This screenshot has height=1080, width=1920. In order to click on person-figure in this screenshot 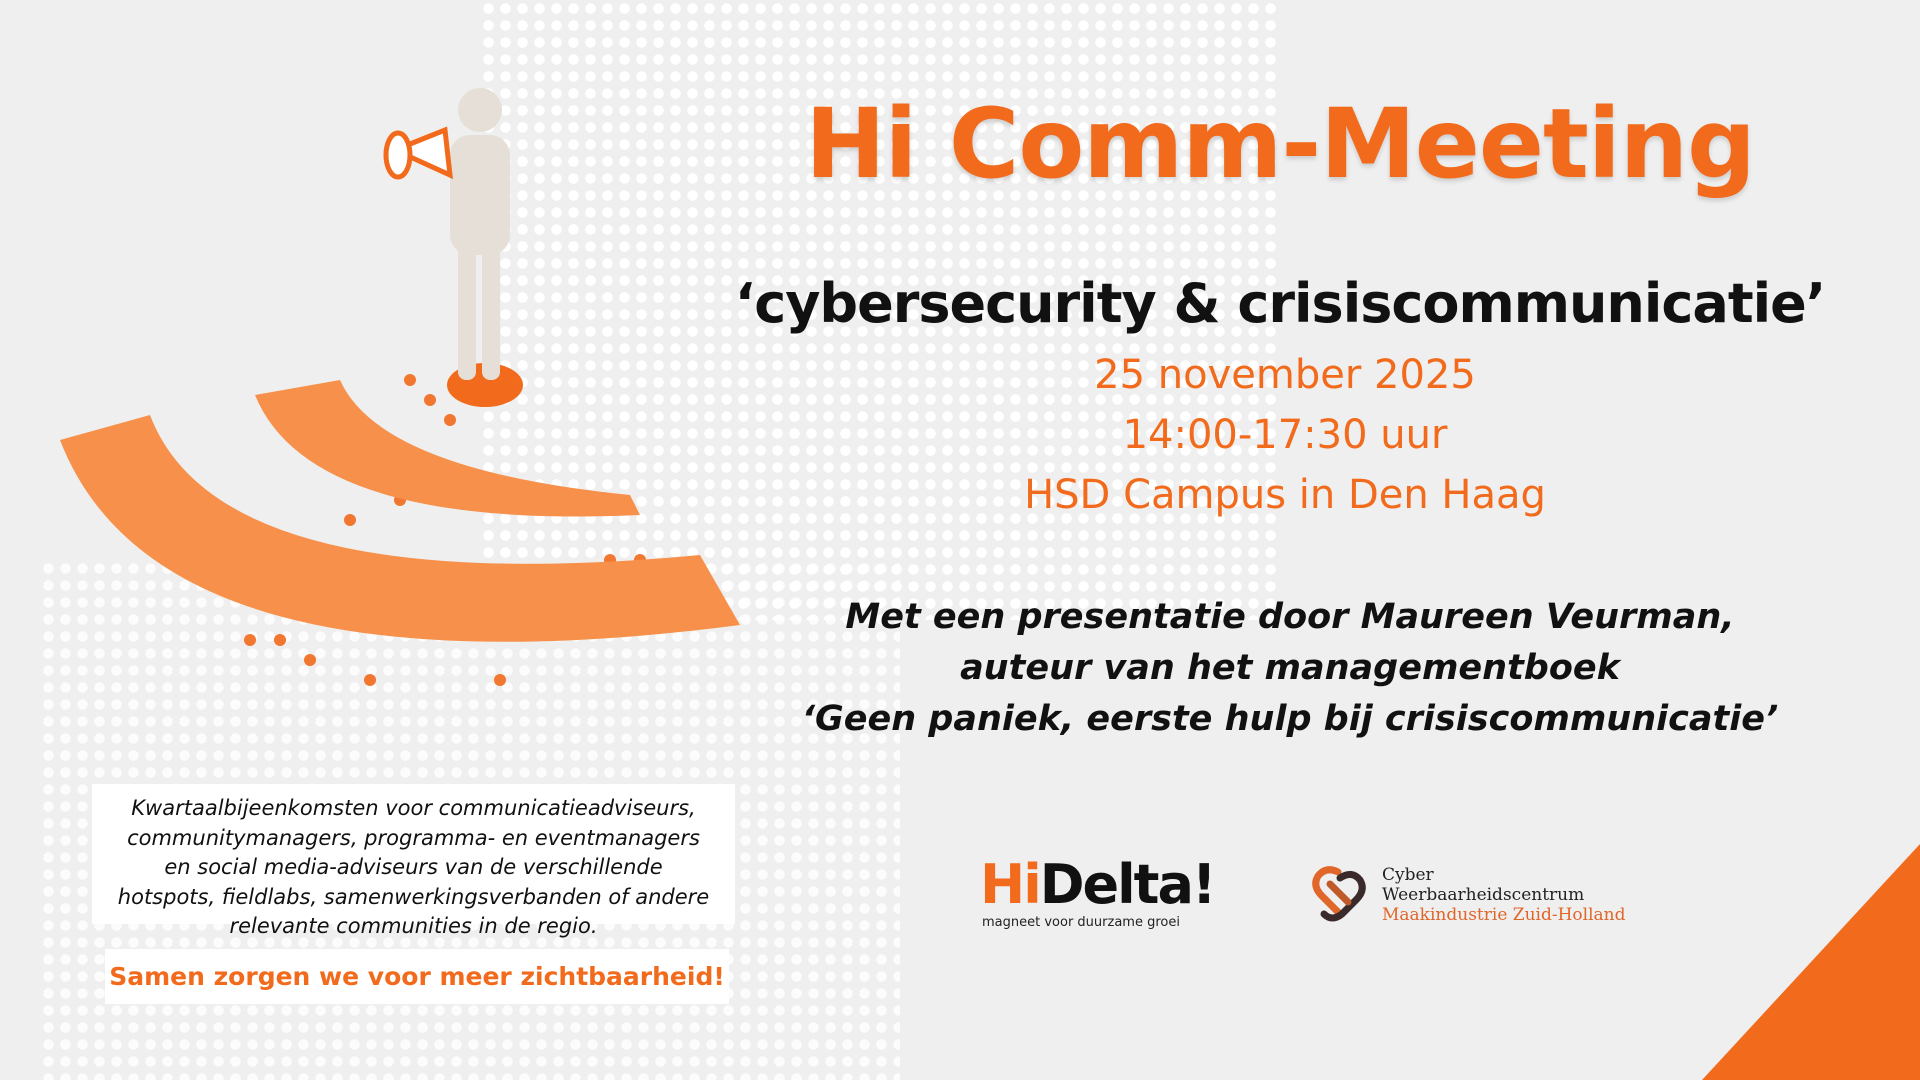, I will do `click(480, 234)`.